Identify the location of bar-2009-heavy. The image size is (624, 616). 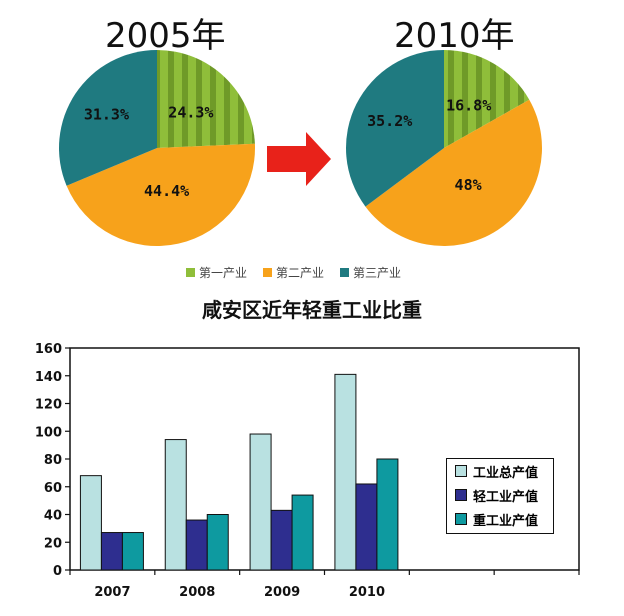
(302, 532).